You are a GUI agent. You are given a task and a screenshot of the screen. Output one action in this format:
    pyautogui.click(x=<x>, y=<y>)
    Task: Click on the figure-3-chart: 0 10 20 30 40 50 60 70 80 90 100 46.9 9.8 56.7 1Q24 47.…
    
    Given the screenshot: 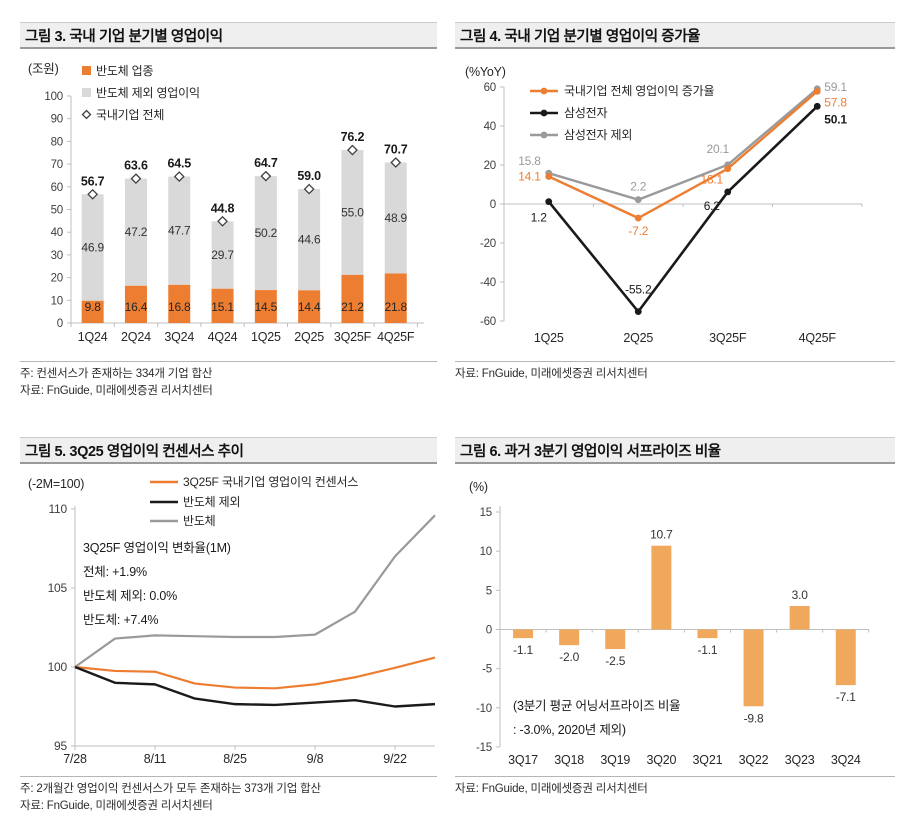 What is the action you would take?
    pyautogui.click(x=226, y=203)
    